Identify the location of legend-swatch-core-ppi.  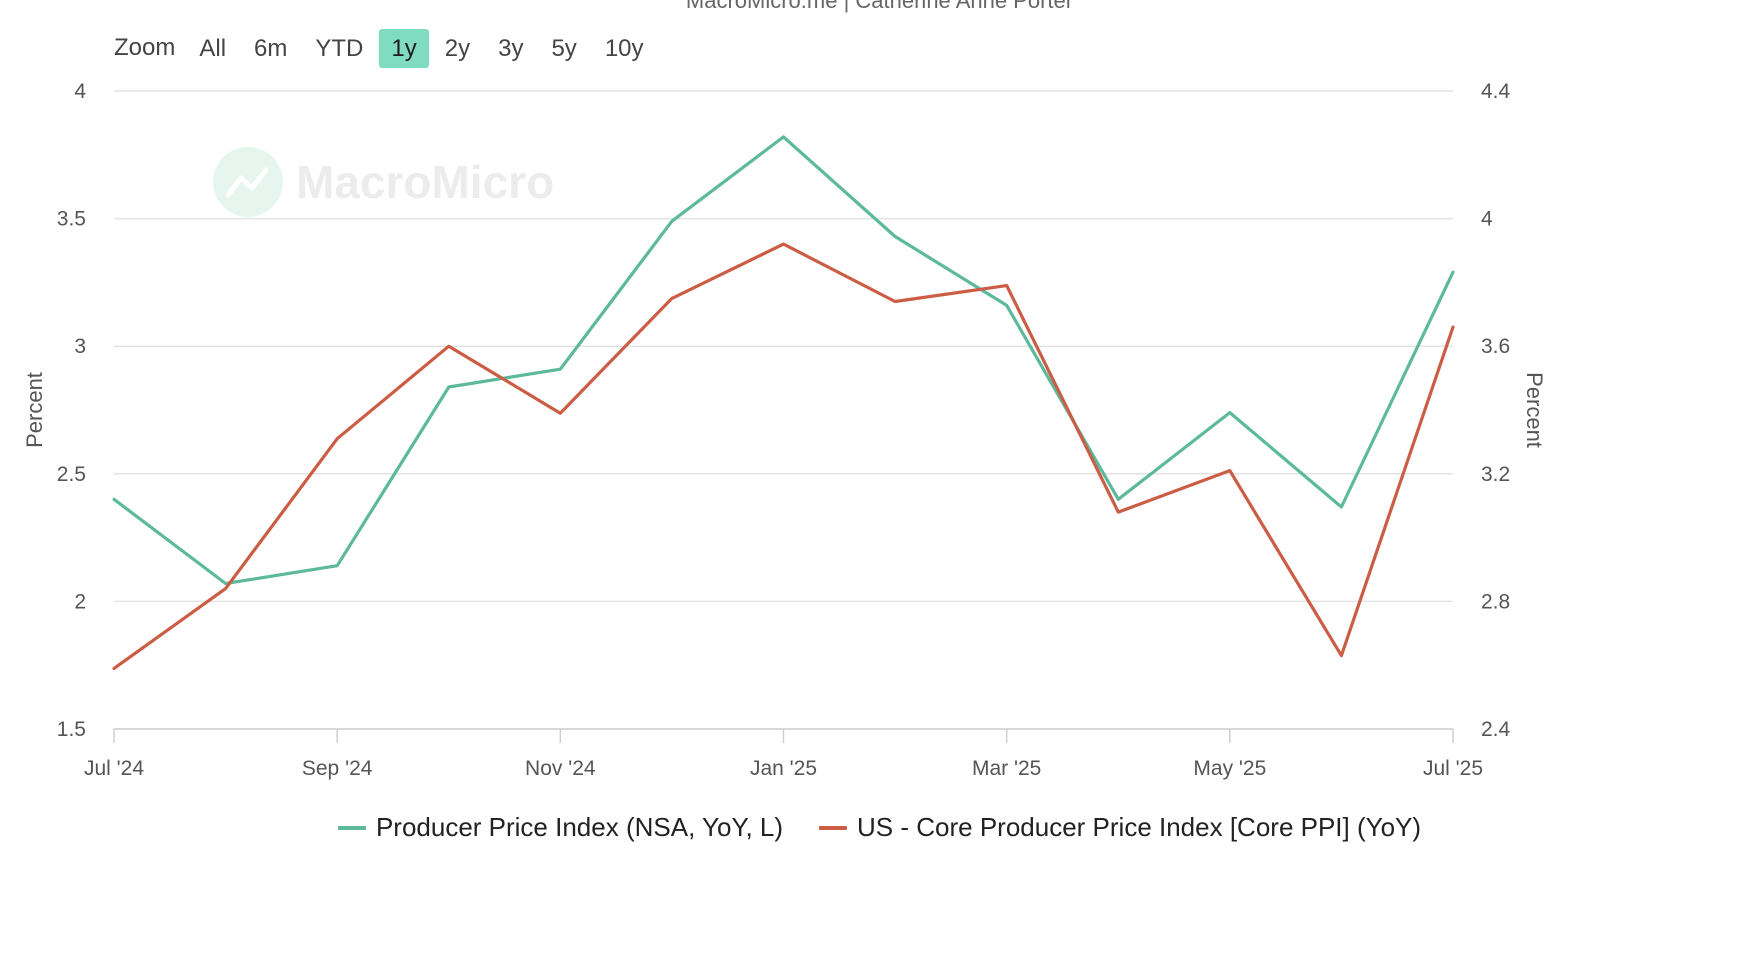
(833, 827).